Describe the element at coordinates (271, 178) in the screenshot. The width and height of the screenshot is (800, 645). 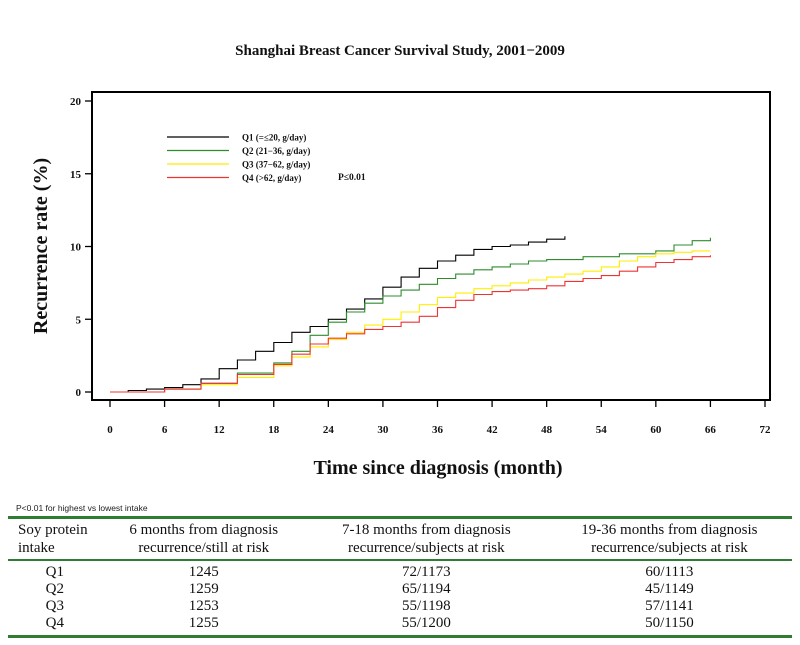
I see `legend-label: Q4 (>62, g/day)` at that location.